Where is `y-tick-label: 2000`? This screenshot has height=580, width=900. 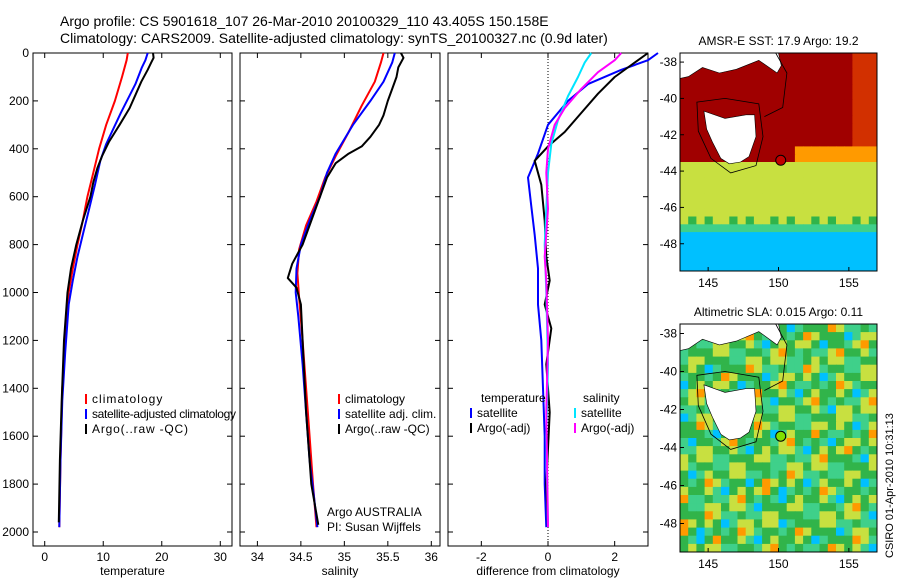
y-tick-label: 2000 is located at coordinates (15, 532).